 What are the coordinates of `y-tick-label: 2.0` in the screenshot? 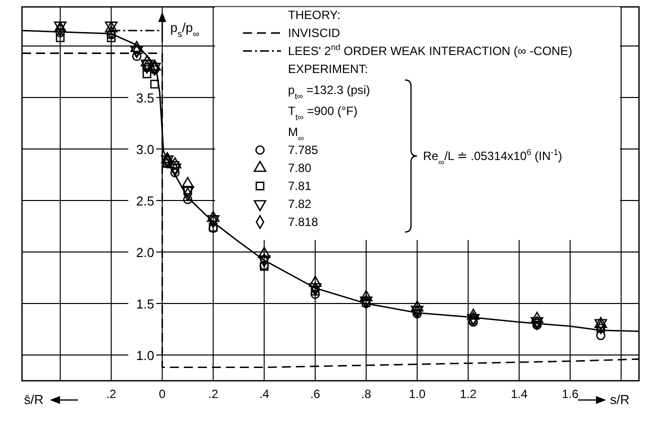 It's located at (145, 252).